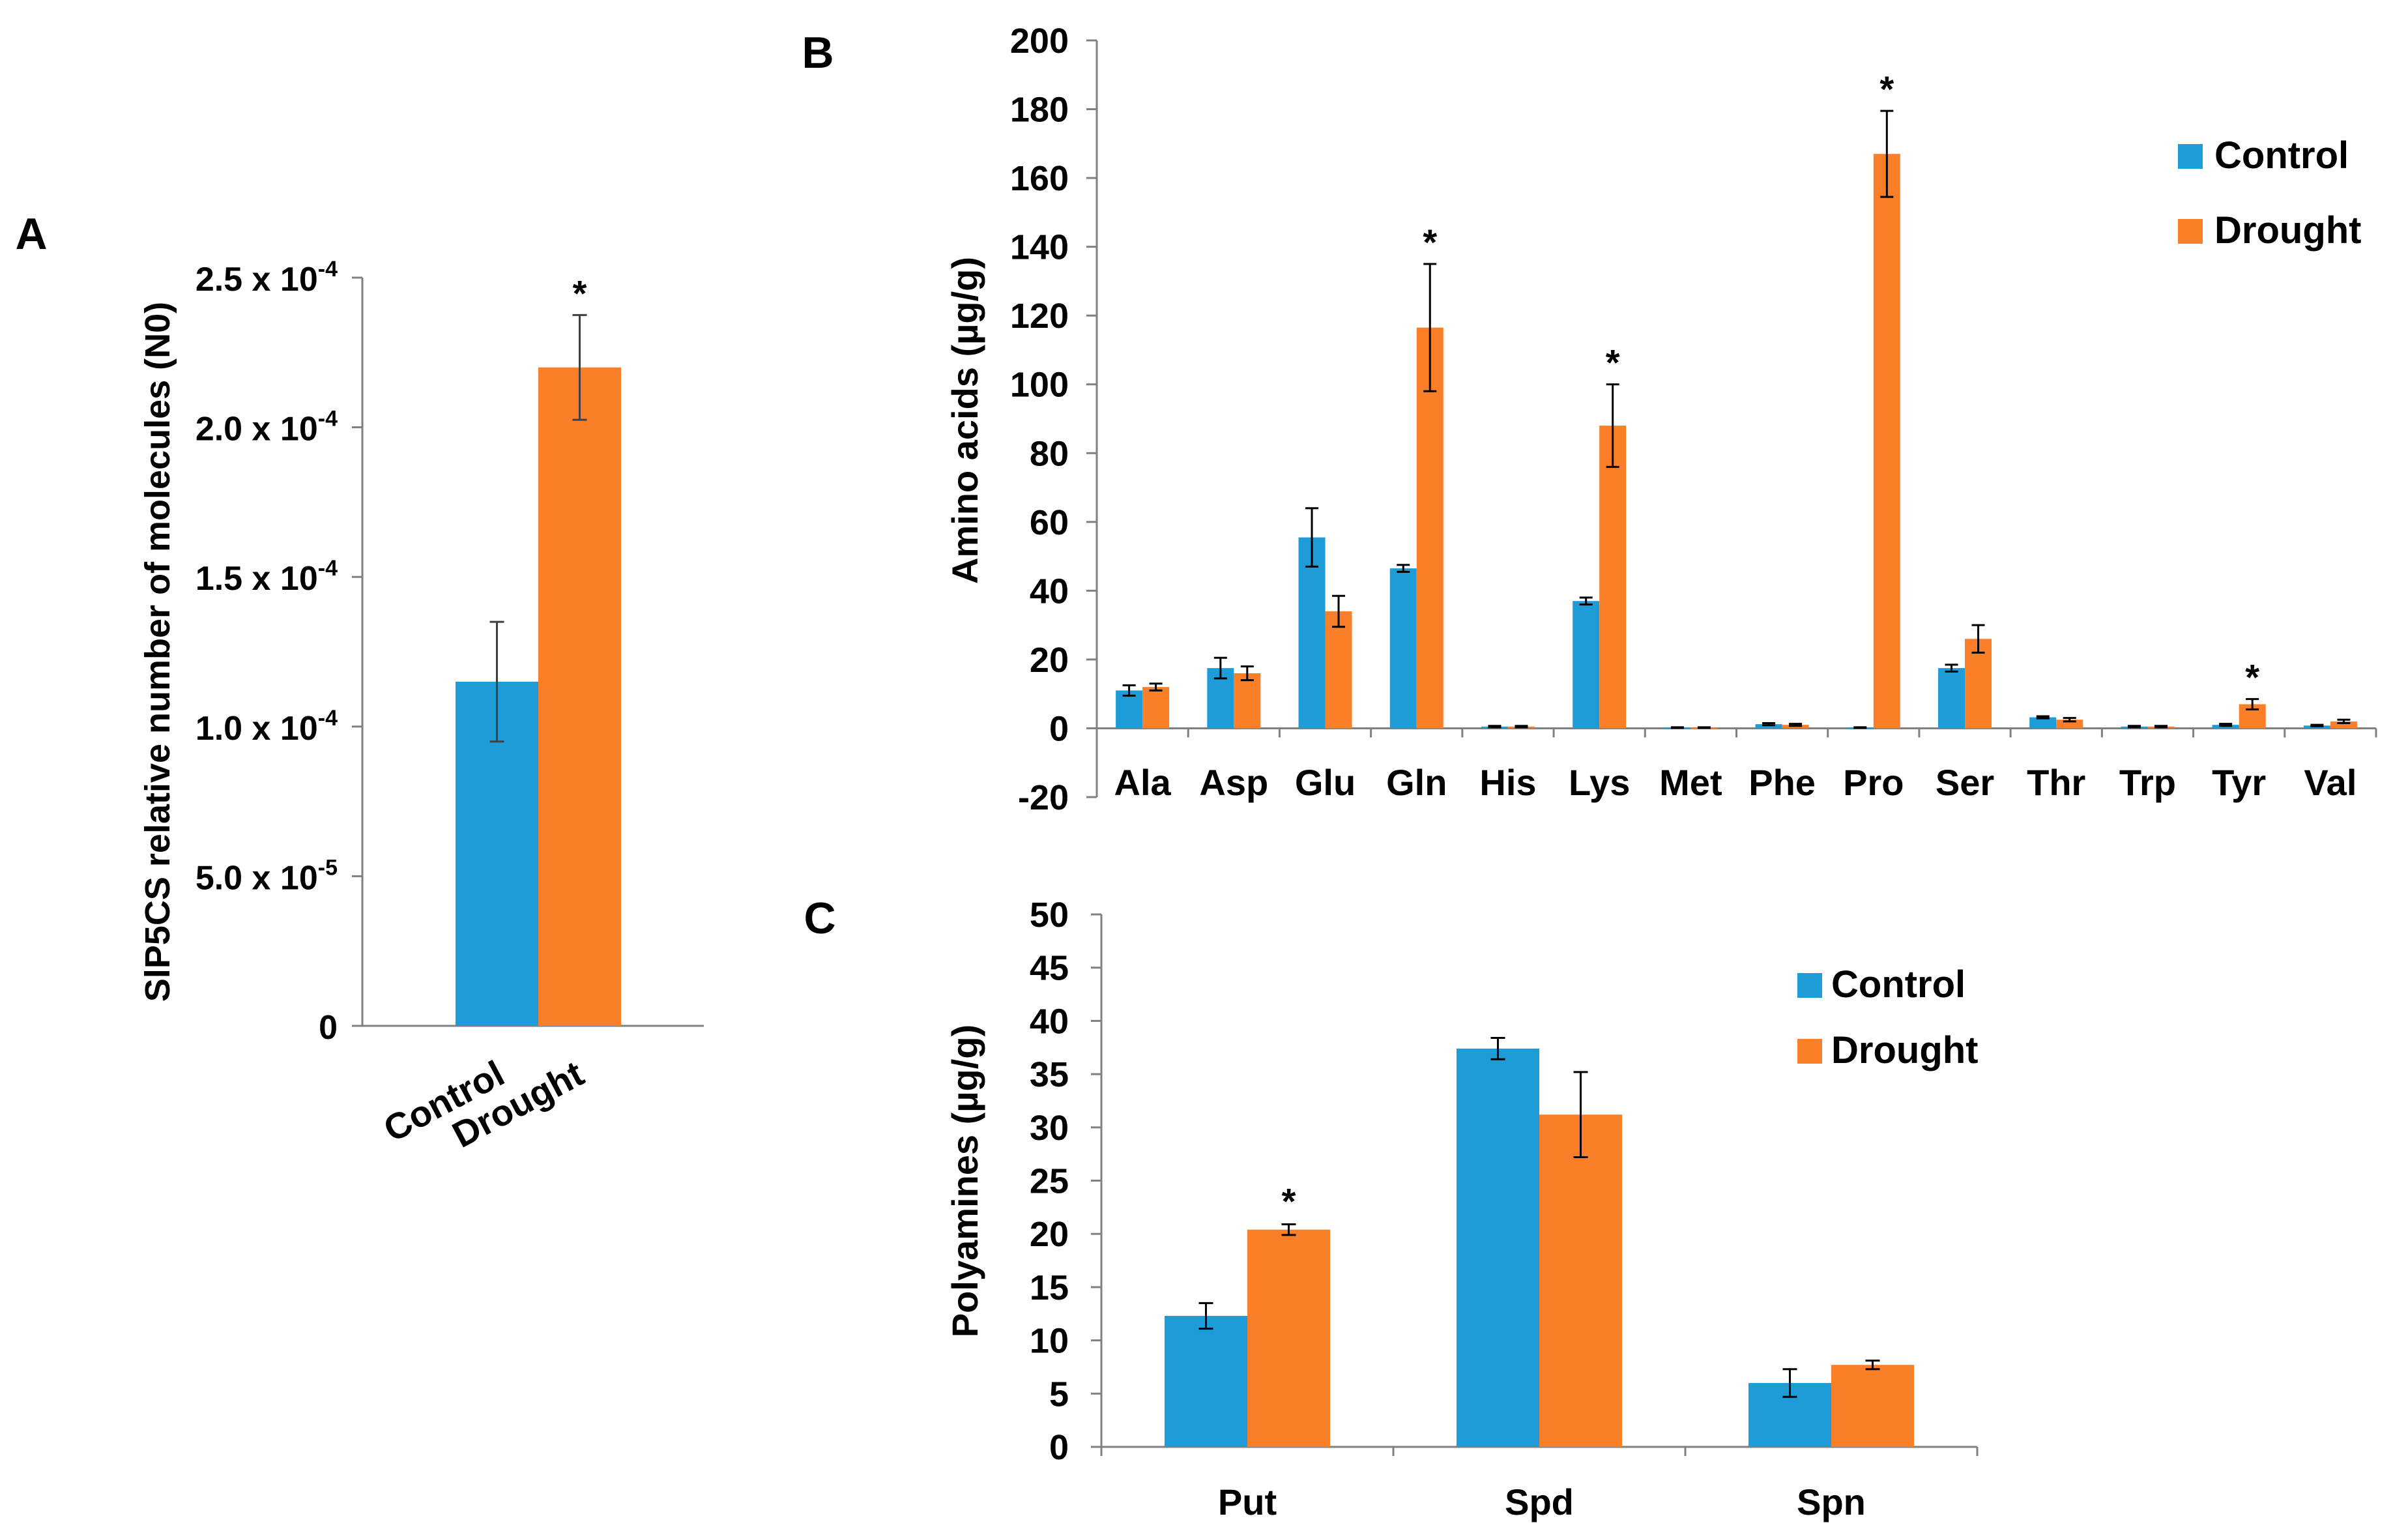 The width and height of the screenshot is (2408, 1529). What do you see at coordinates (1039, 317) in the screenshot?
I see `y-tick-label-b: 120` at bounding box center [1039, 317].